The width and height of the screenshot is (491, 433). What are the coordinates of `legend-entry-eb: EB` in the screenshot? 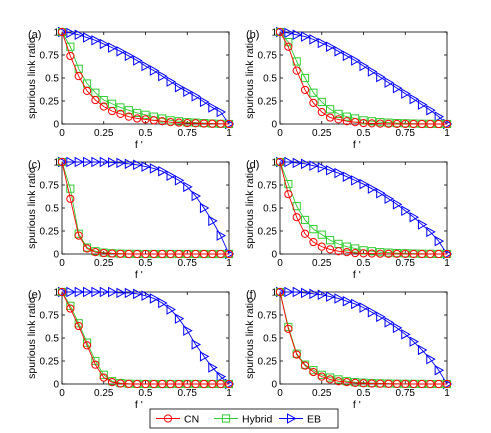 It's located at (300, 419).